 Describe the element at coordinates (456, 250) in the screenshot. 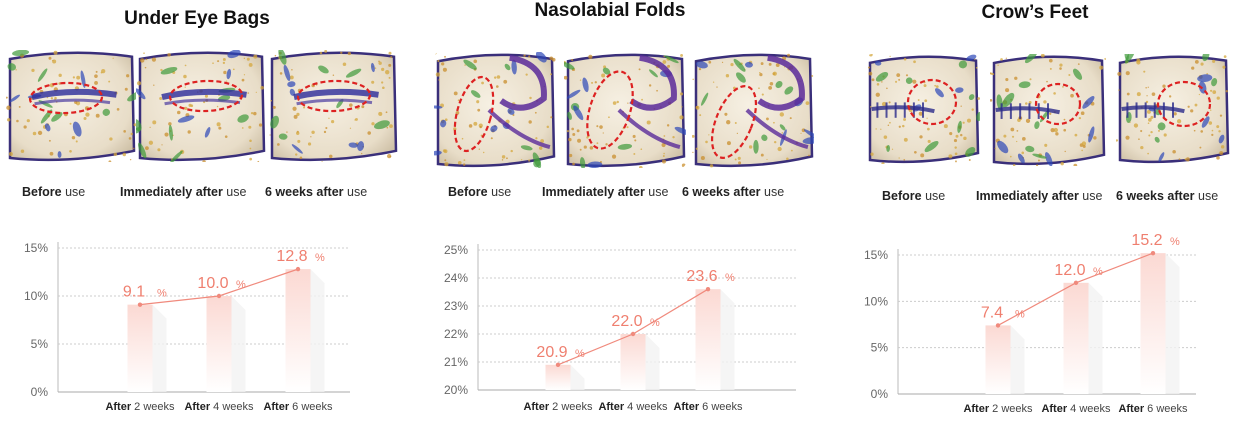

I see `y-tick-label: 25%` at that location.